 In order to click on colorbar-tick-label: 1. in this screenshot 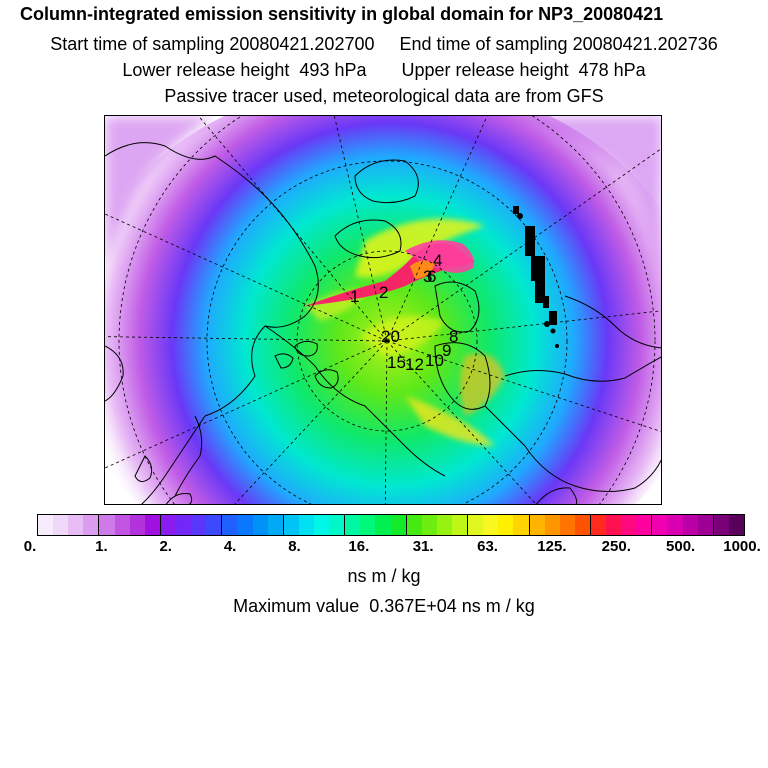, I will do `click(101, 546)`.